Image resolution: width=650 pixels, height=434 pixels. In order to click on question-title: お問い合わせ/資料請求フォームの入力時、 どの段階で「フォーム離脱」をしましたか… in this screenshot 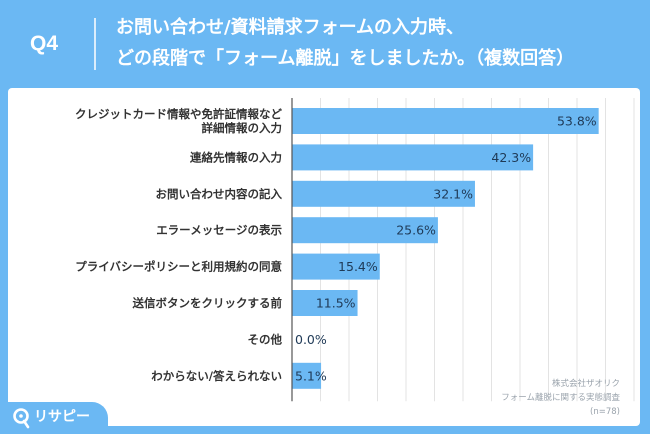, I will do `click(378, 43)`.